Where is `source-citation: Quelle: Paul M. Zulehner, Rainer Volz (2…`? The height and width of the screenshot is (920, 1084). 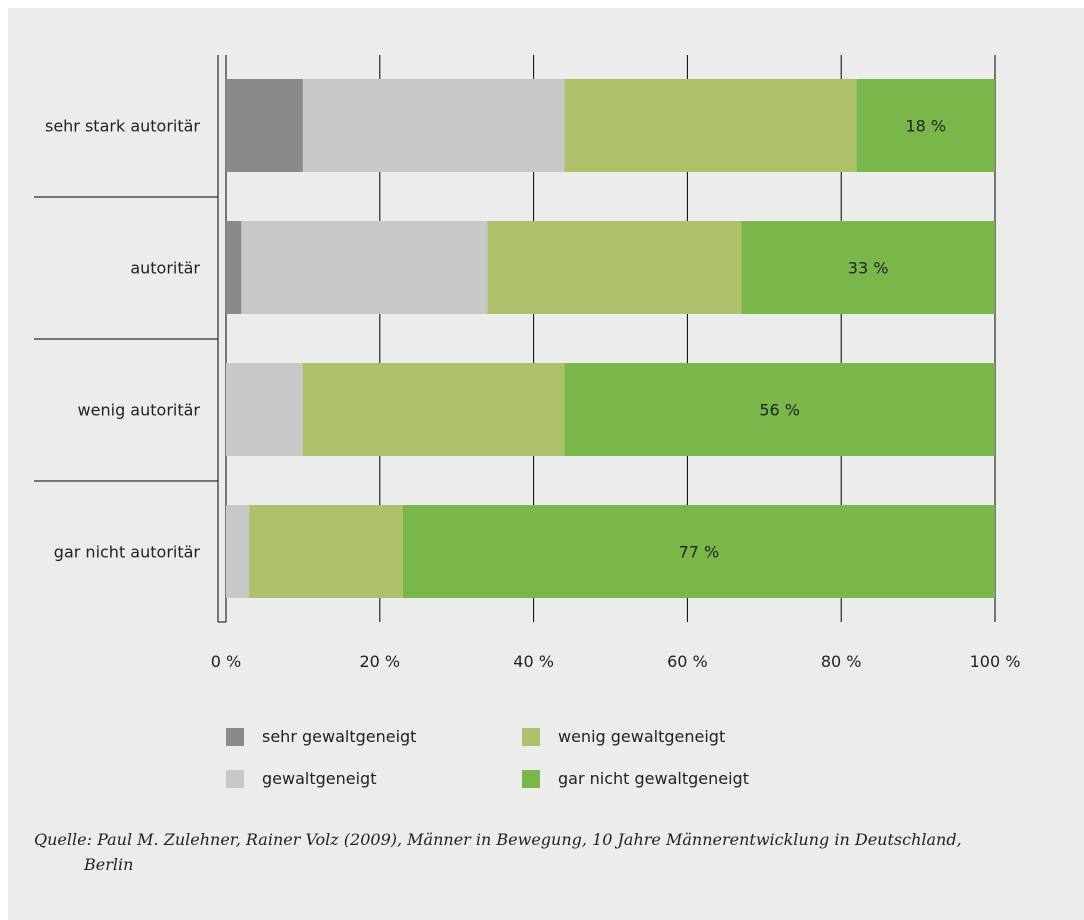 source-citation: Quelle: Paul M. Zulehner, Rainer Volz (2… is located at coordinates (539, 852).